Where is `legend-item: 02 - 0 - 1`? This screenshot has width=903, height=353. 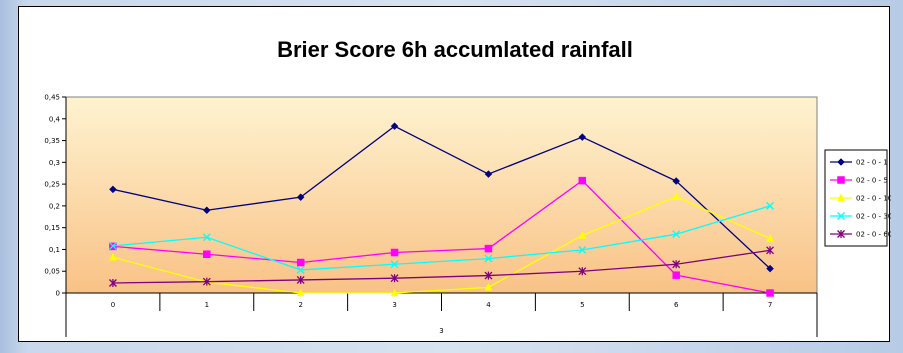
legend-item: 02 - 0 - 1 is located at coordinates (859, 162).